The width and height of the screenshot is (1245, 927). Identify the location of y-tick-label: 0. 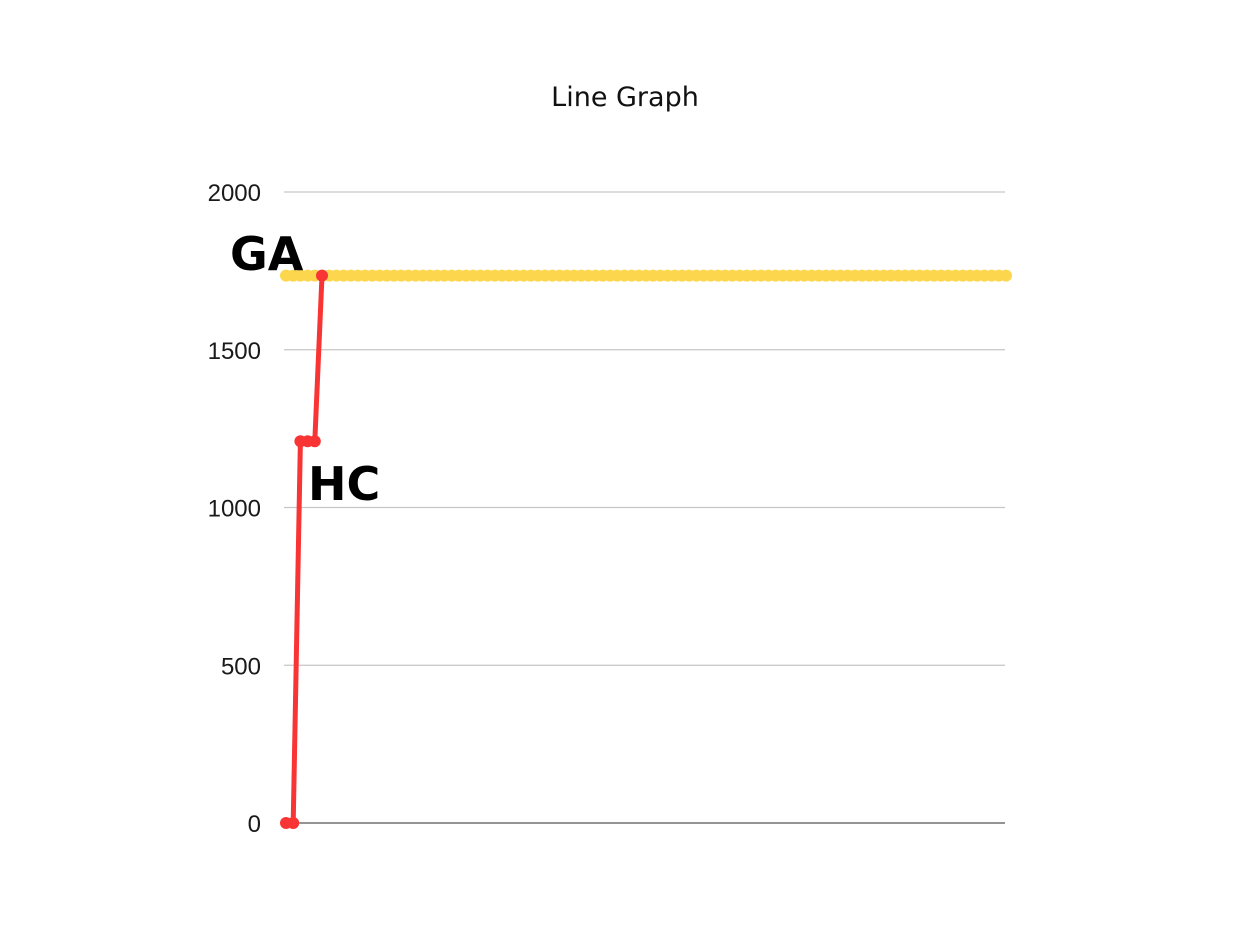
(254, 824).